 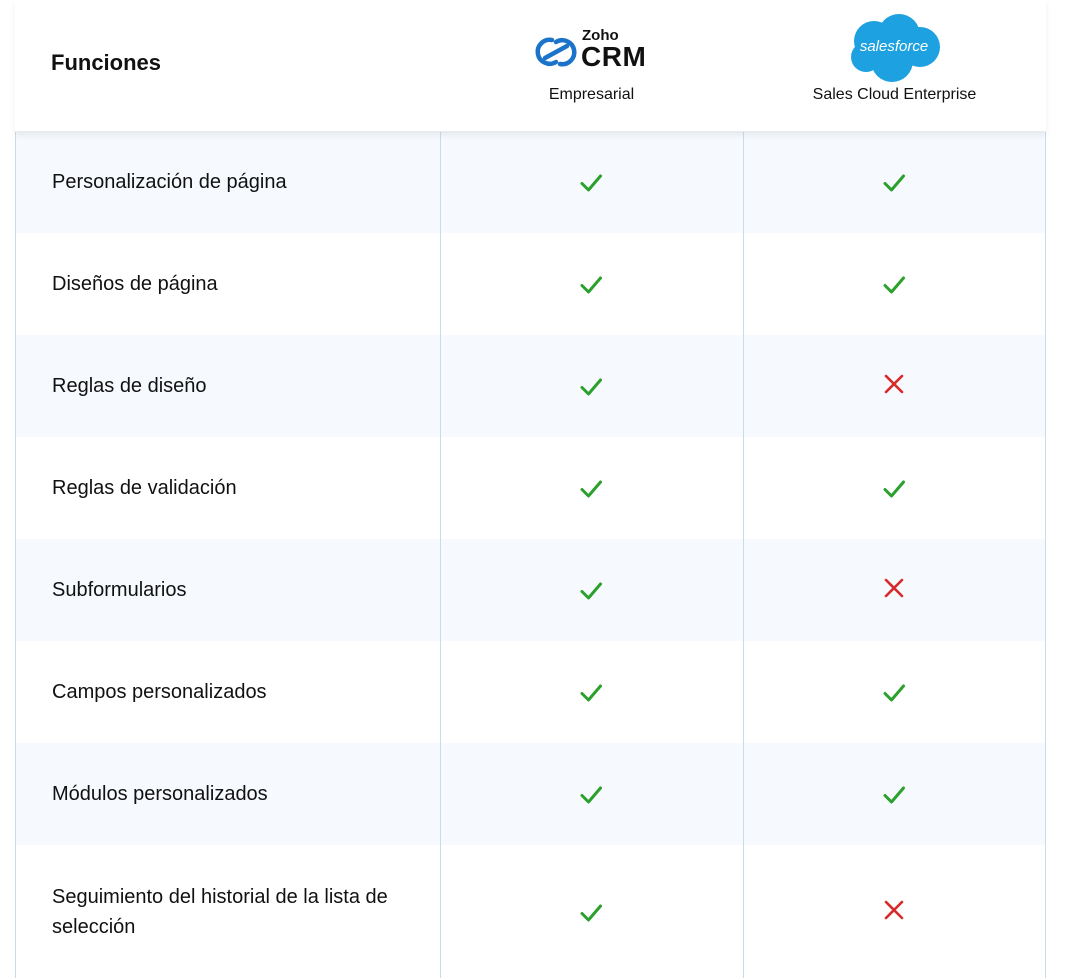 I want to click on salesforce-cloud-logo: salesforce, so click(x=894, y=48).